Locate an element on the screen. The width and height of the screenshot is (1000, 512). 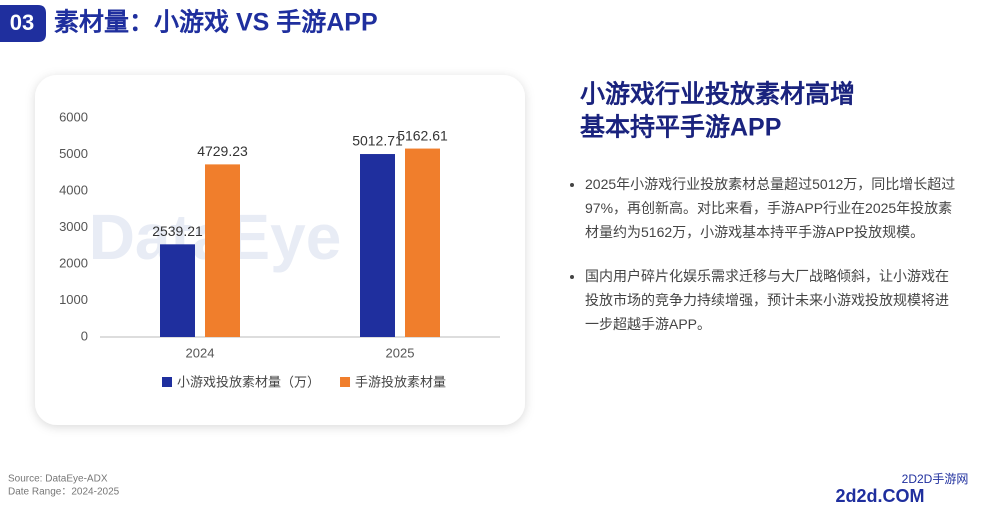
y-tick-label: 0 is located at coordinates (84, 335).